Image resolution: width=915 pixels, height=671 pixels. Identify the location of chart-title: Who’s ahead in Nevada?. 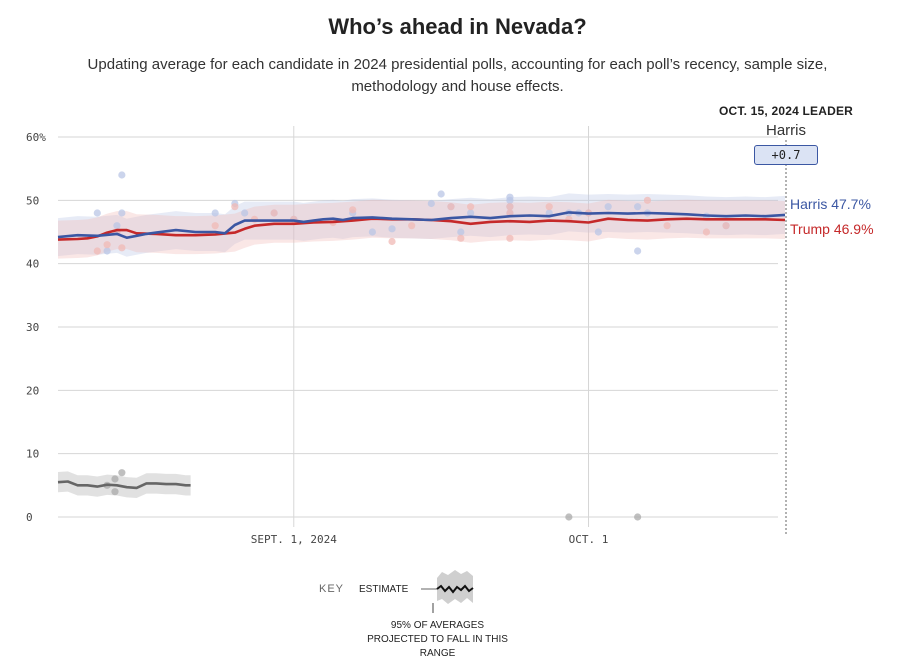
(457, 26).